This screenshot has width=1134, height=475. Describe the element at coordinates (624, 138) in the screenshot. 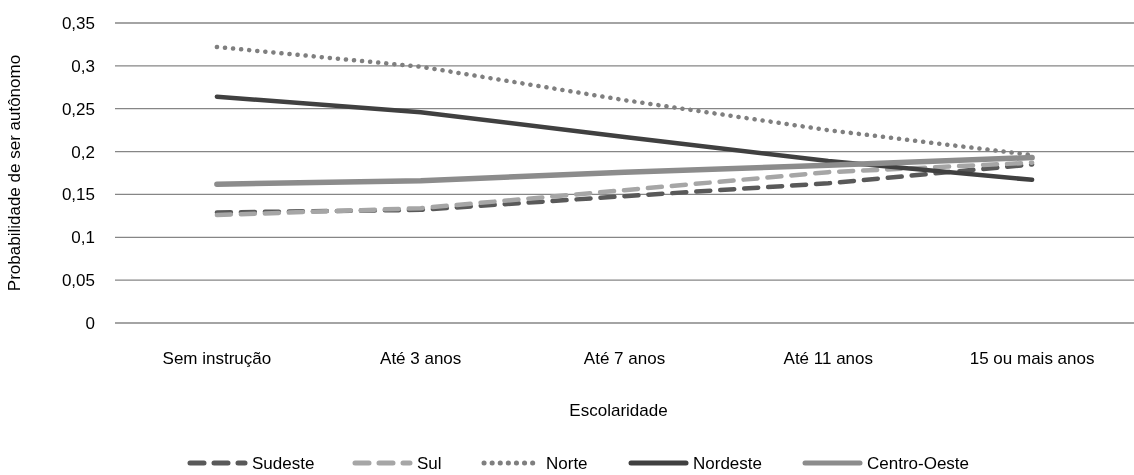

I see `line-series` at that location.